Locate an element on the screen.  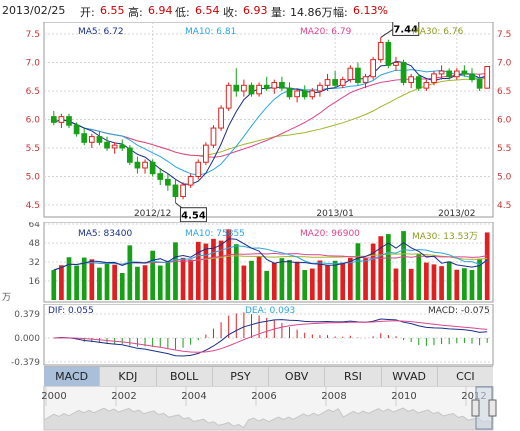
close-label: 收: is located at coordinates (230, 12).